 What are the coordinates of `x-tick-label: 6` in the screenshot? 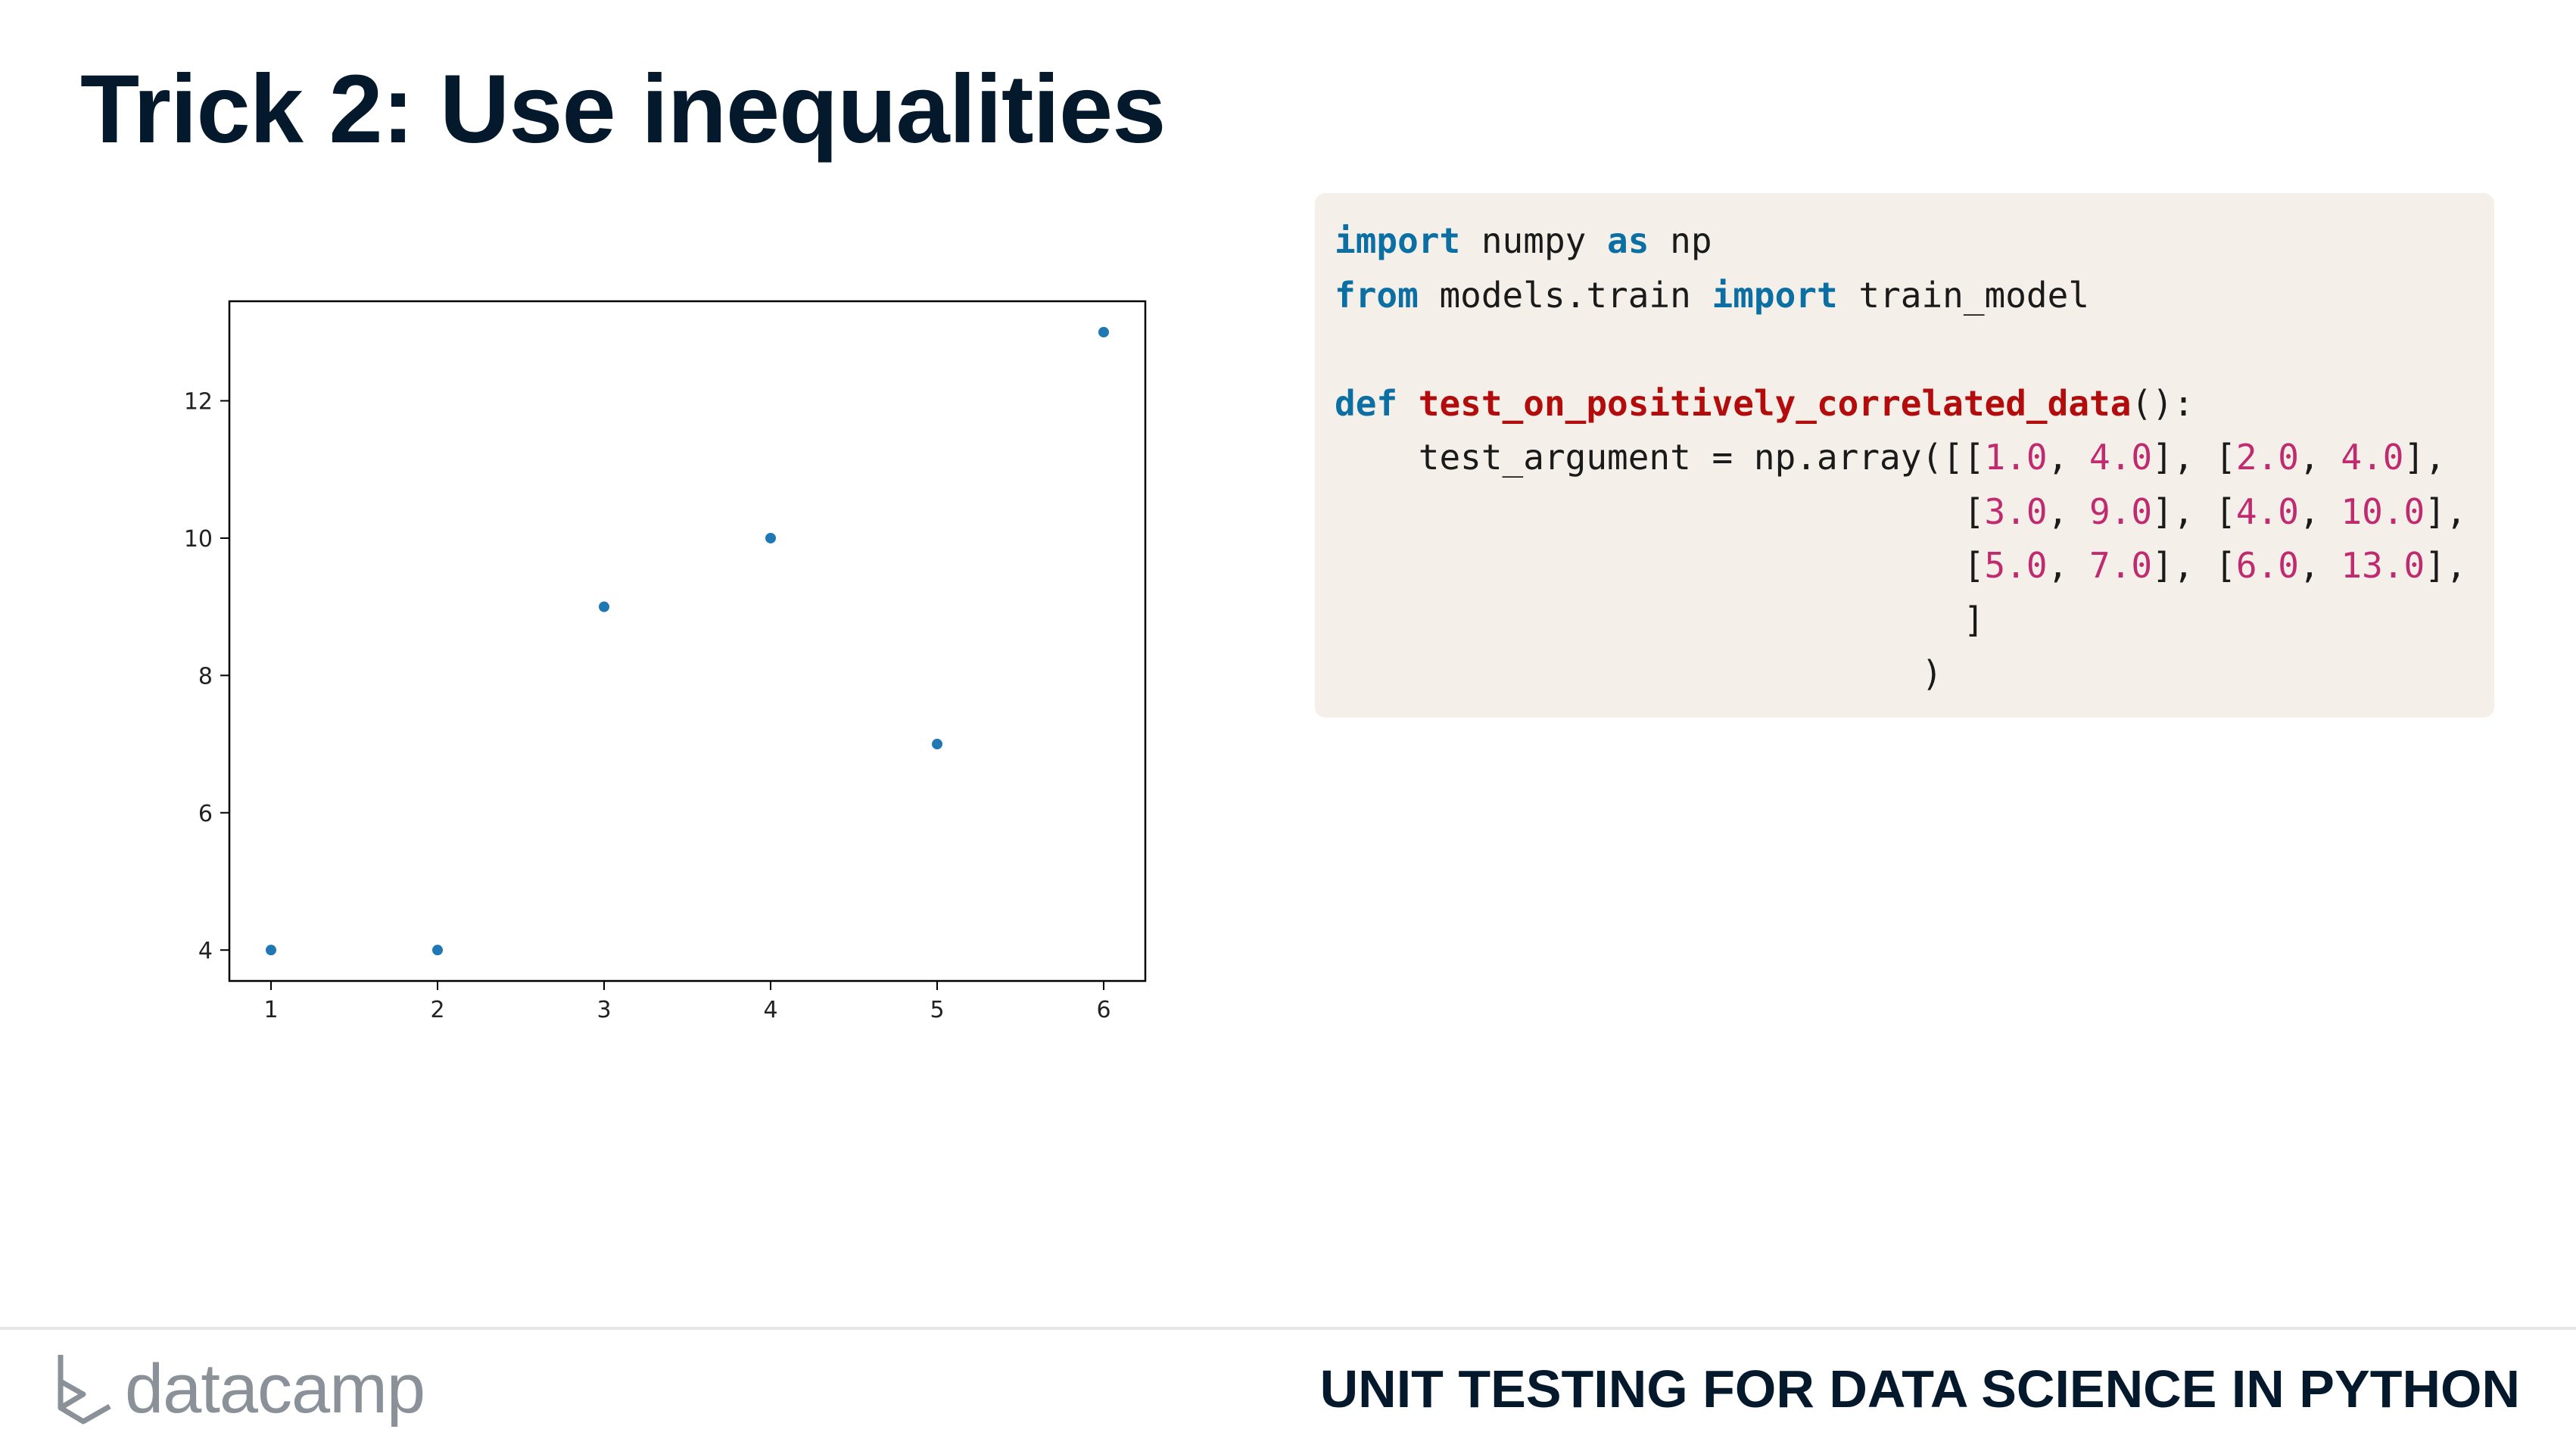 It's located at (1103, 1010).